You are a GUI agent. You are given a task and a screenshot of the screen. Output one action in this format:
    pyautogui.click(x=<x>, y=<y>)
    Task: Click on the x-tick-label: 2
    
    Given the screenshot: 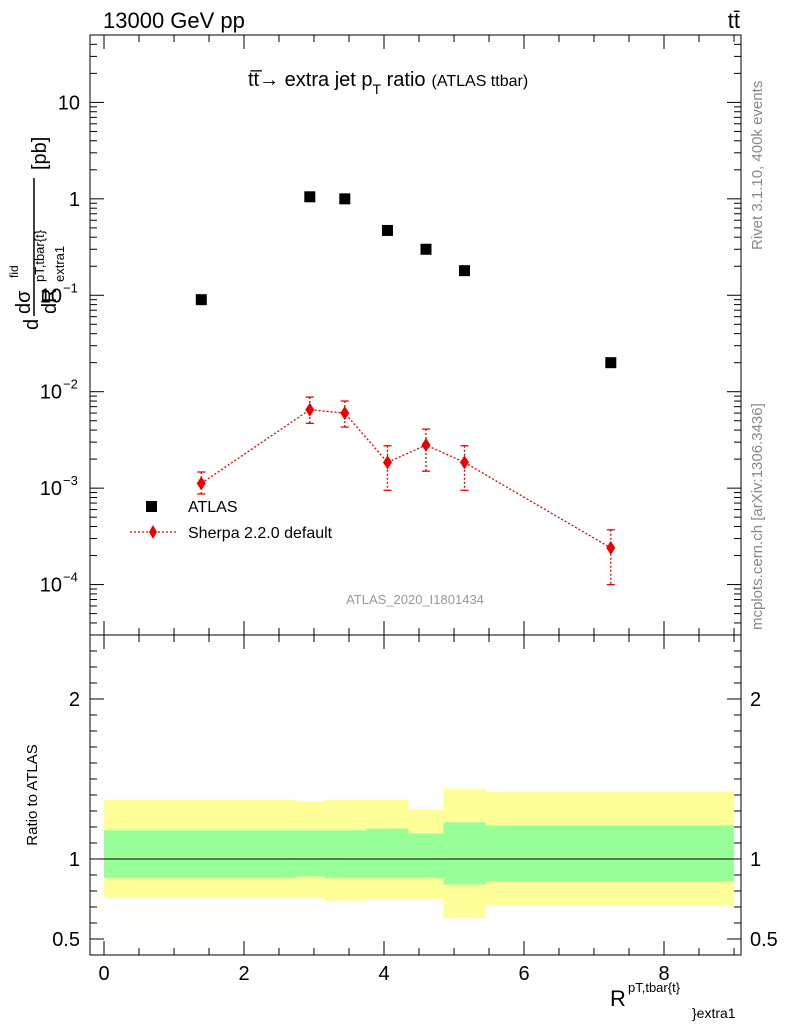 What is the action you would take?
    pyautogui.click(x=243, y=974)
    